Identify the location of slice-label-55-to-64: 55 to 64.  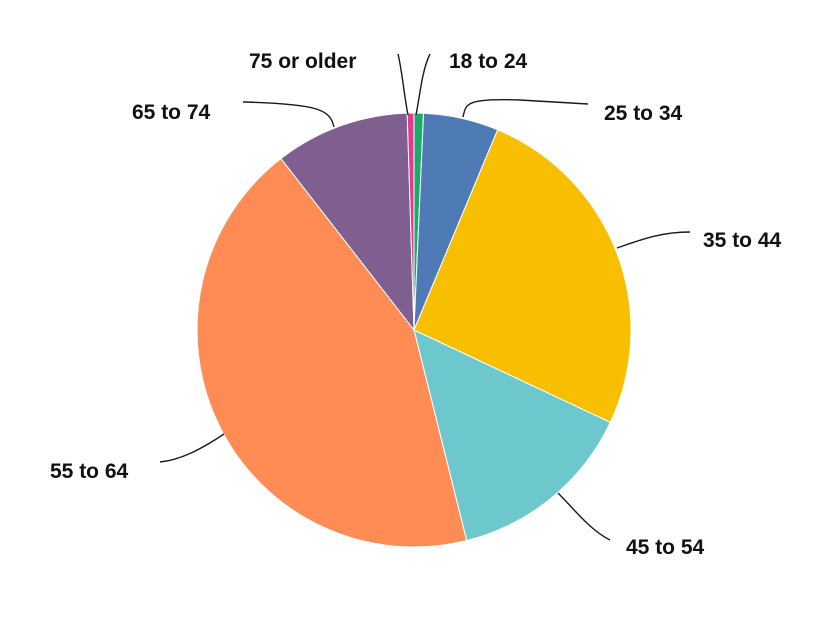
(89, 471).